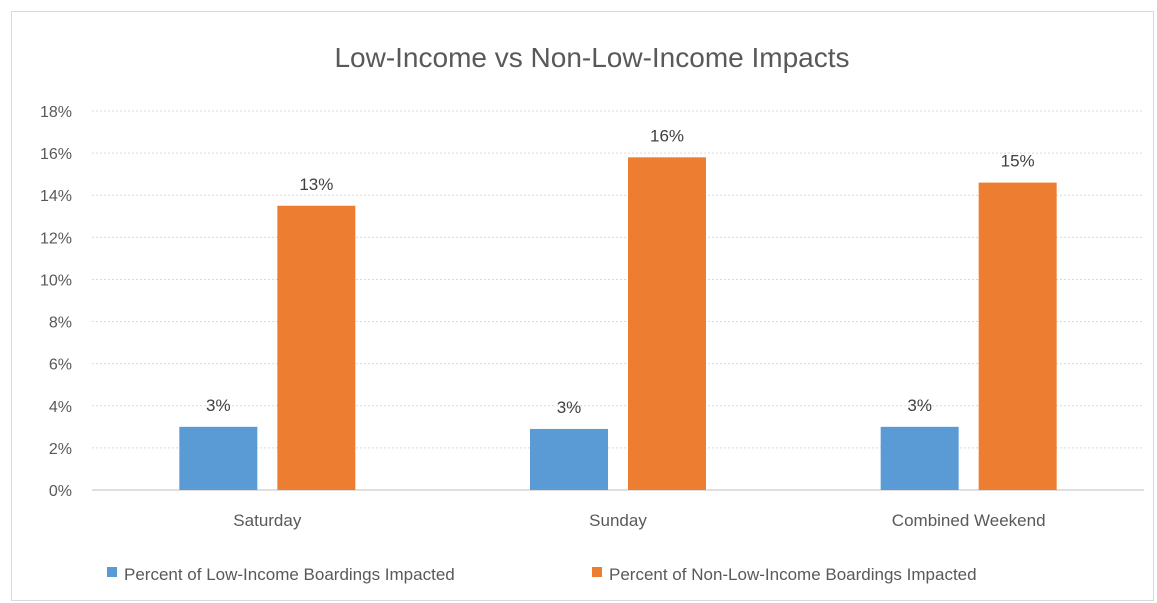 The height and width of the screenshot is (603, 1157). What do you see at coordinates (56, 196) in the screenshot?
I see `y-tick-label: 14%` at bounding box center [56, 196].